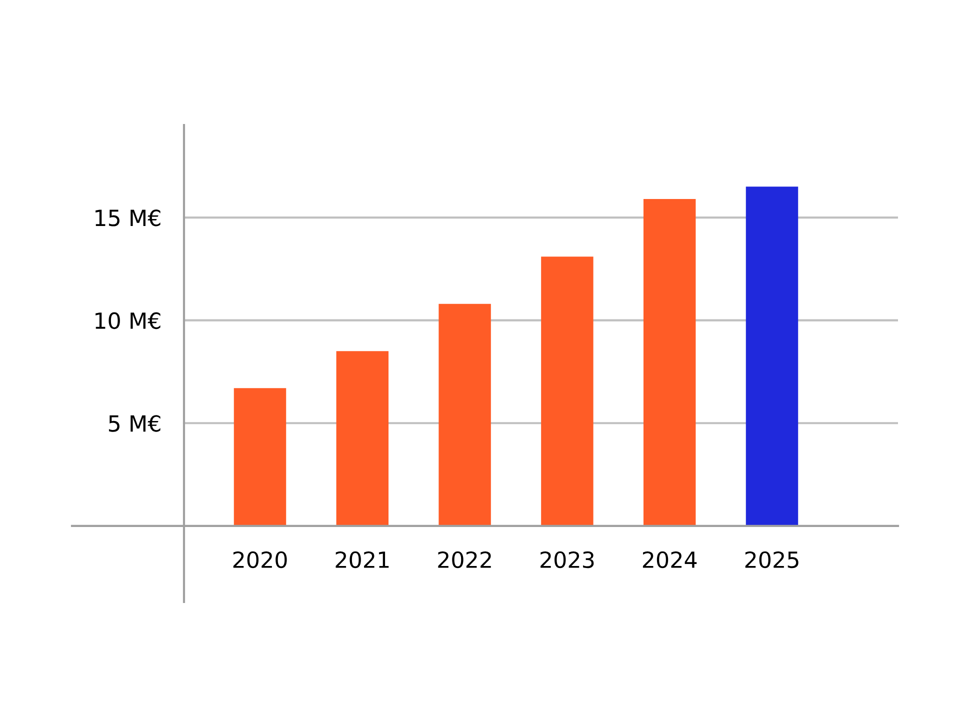 The height and width of the screenshot is (720, 960). I want to click on y-tick-label: 10 M€, so click(128, 321).